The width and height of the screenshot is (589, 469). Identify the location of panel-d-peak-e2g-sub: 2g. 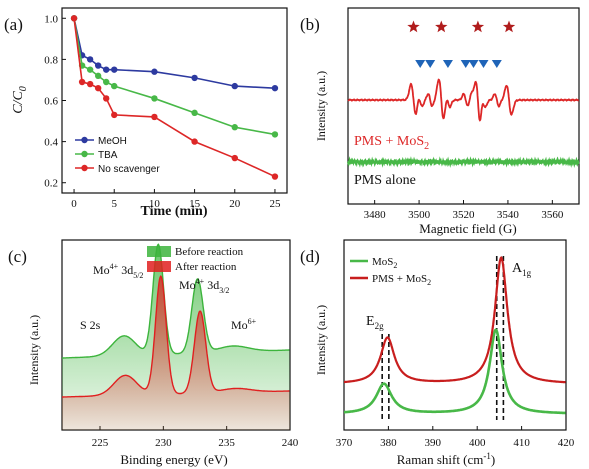
(380, 326).